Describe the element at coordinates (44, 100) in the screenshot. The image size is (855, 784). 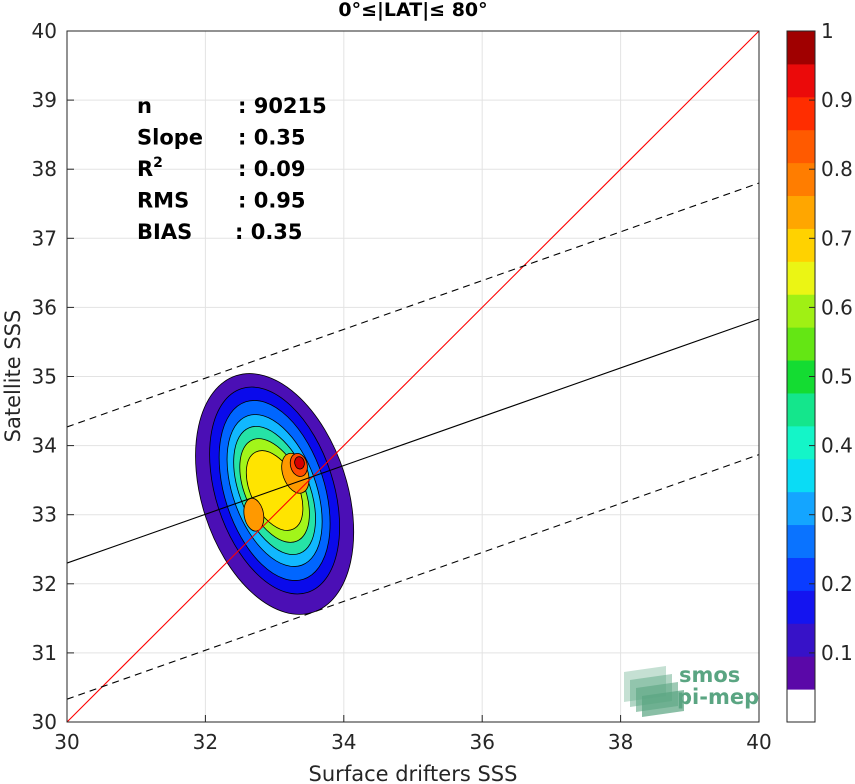
I see `y-tick-label: 39` at that location.